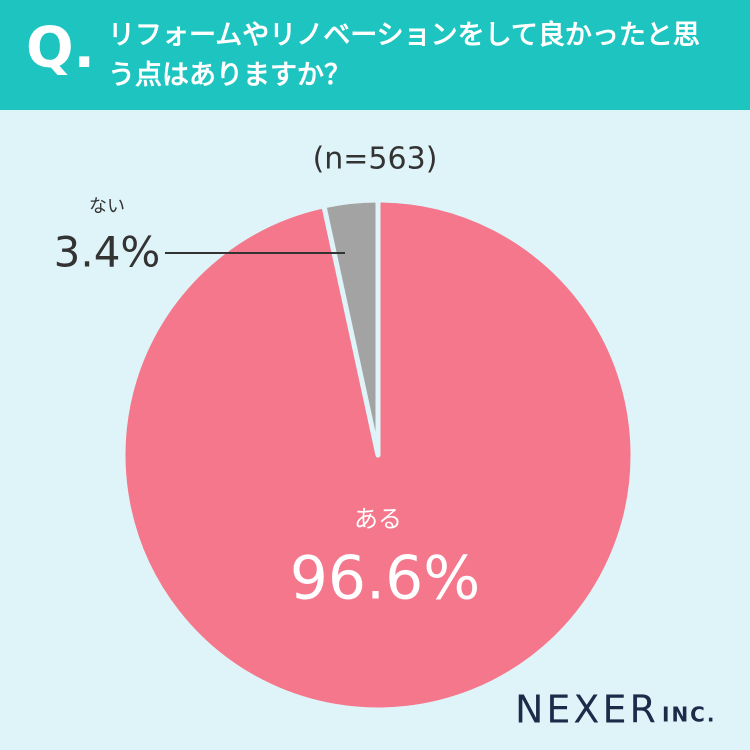 The image size is (750, 750). I want to click on brand-suffix: INC., so click(689, 715).